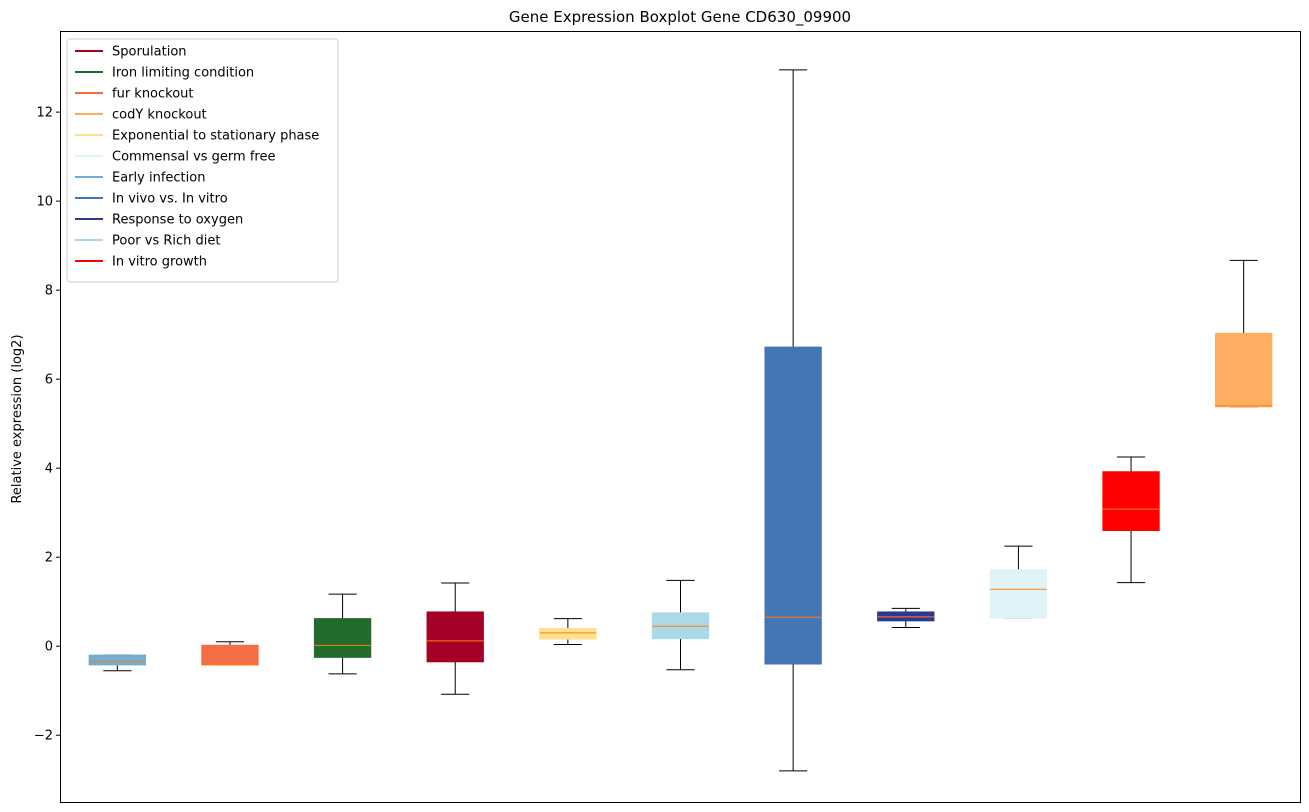 Image resolution: width=1309 pixels, height=812 pixels. Describe the element at coordinates (183, 73) in the screenshot. I see `legend-label: Iron limiting condition` at that location.